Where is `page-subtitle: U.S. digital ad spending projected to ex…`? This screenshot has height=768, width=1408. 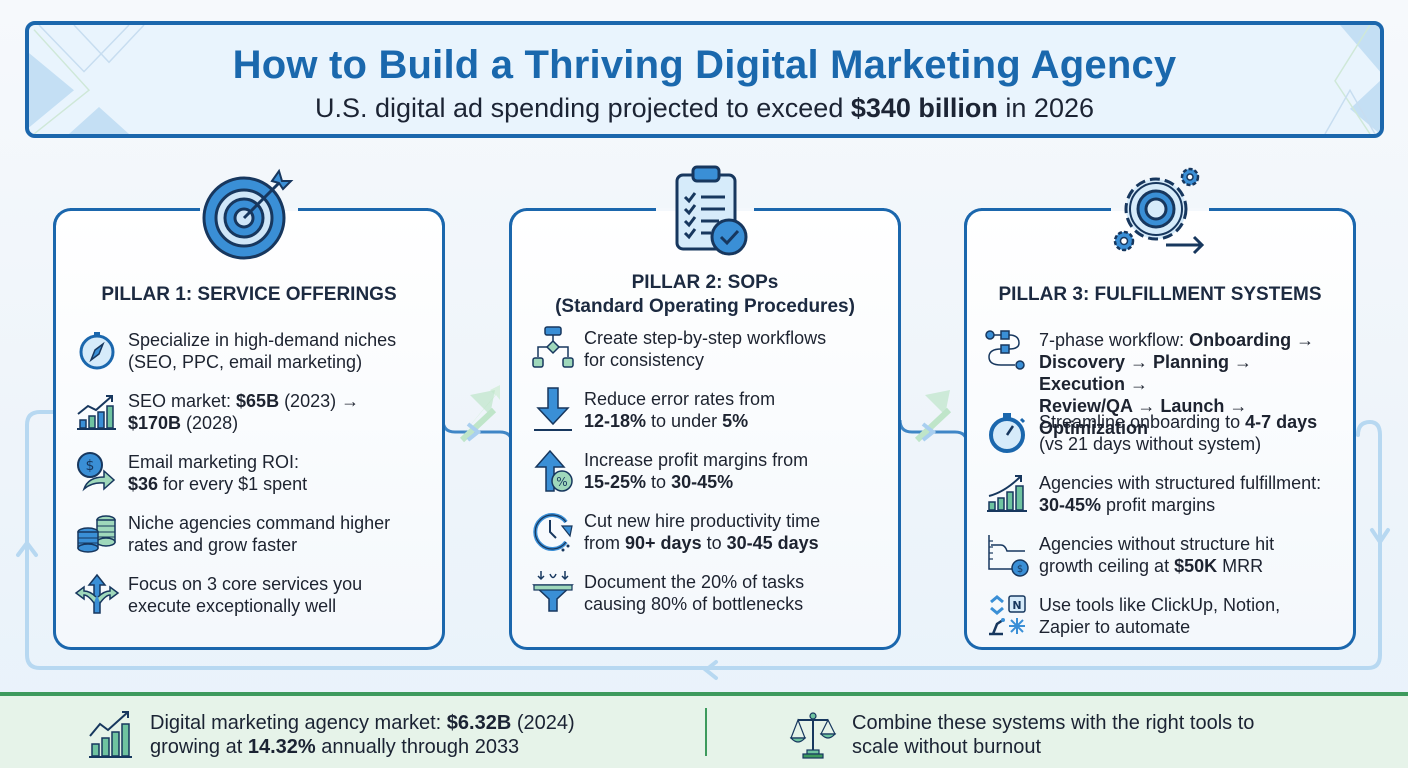 page-subtitle: U.S. digital ad spending projected to ex… is located at coordinates (704, 108).